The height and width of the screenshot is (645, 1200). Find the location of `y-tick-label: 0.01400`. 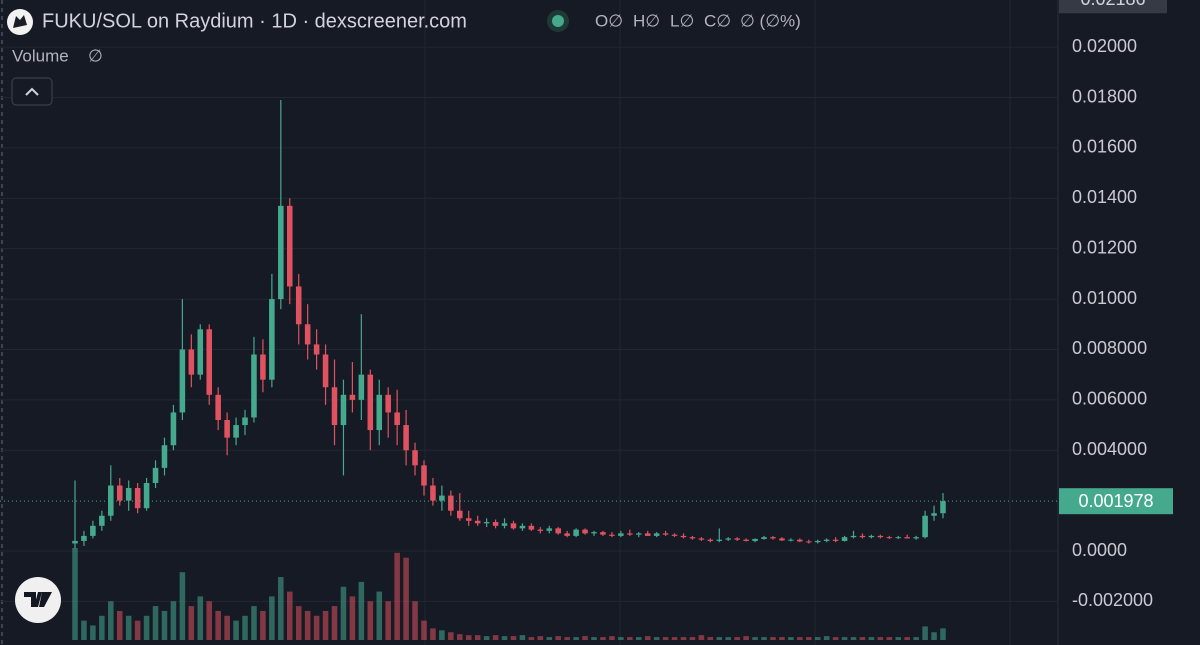

y-tick-label: 0.01400 is located at coordinates (1104, 197).